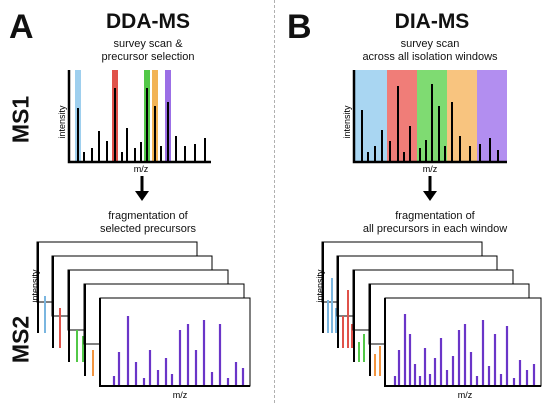 Image resolution: width=548 pixels, height=403 pixels. Describe the element at coordinates (141, 125) in the screenshot. I see `dda-ms1-peaks` at that location.